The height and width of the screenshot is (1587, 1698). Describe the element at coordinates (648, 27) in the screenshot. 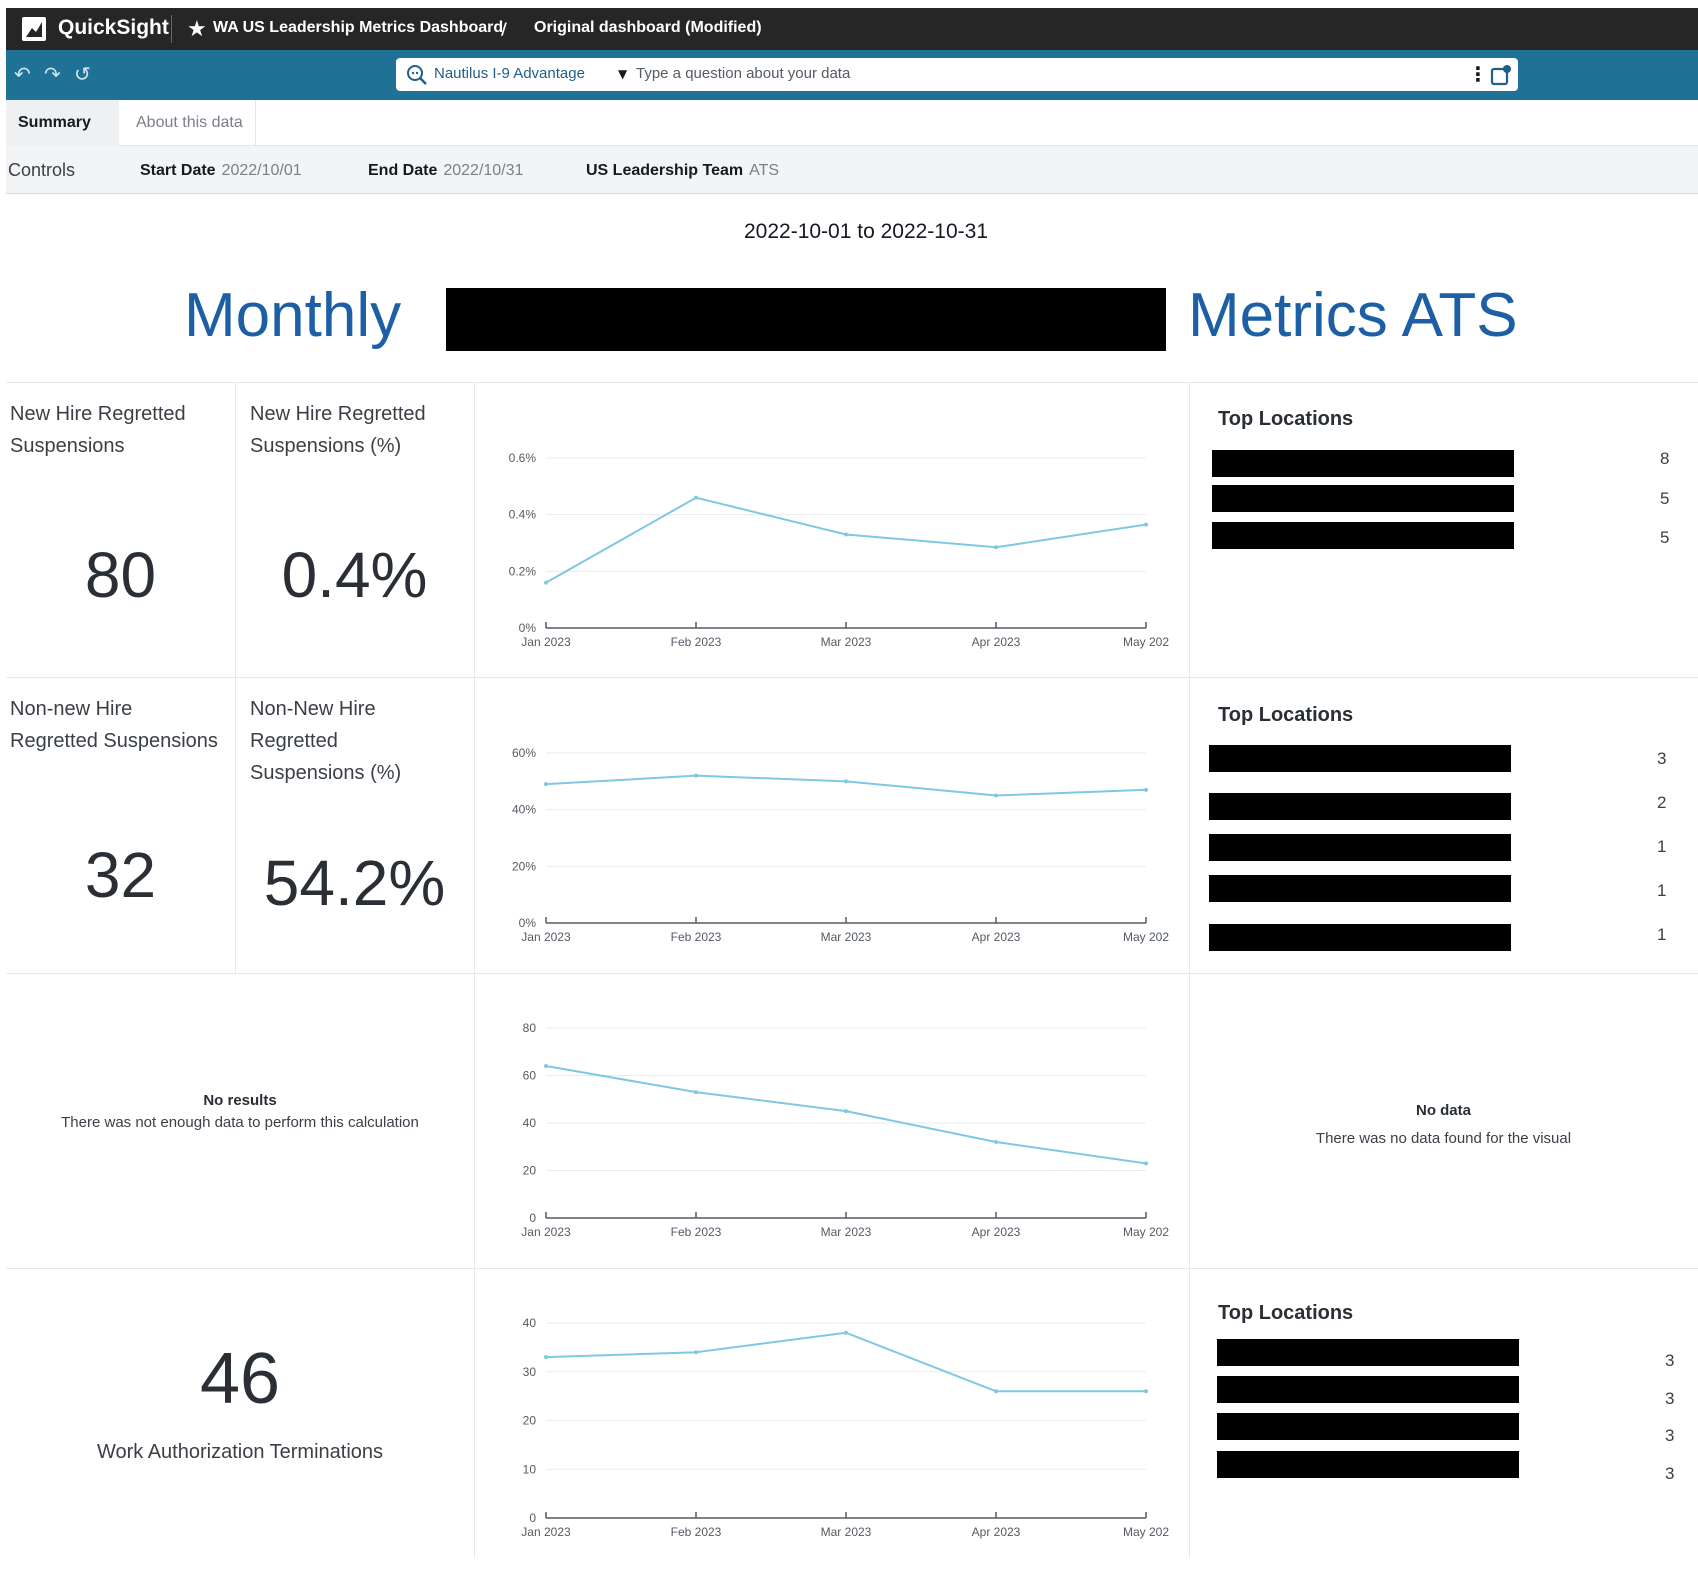

I see `breadcrumb-version: Original dashboard (Modified)` at that location.